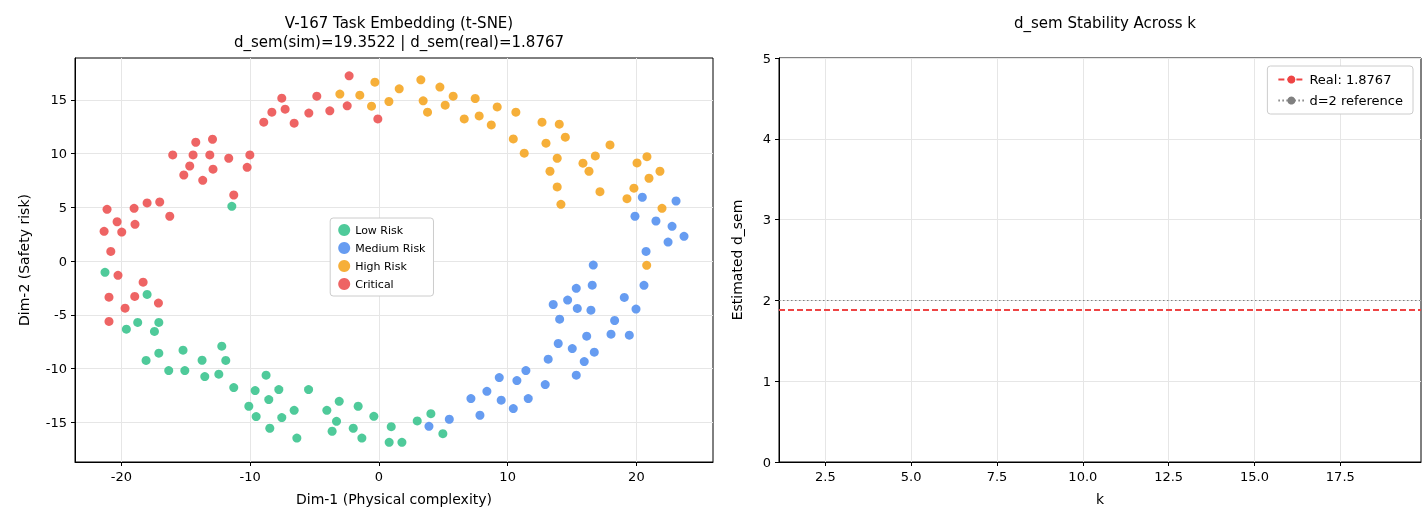 This screenshot has width=1428, height=527. Describe the element at coordinates (1350, 79) in the screenshot. I see `legend-label: Real: 1.8767` at that location.